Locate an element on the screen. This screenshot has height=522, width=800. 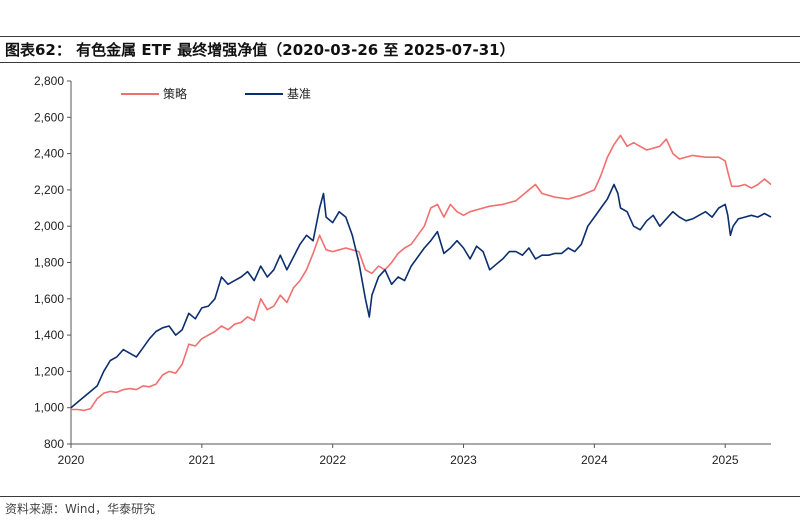
x-tick-label: 2024 is located at coordinates (594, 460).